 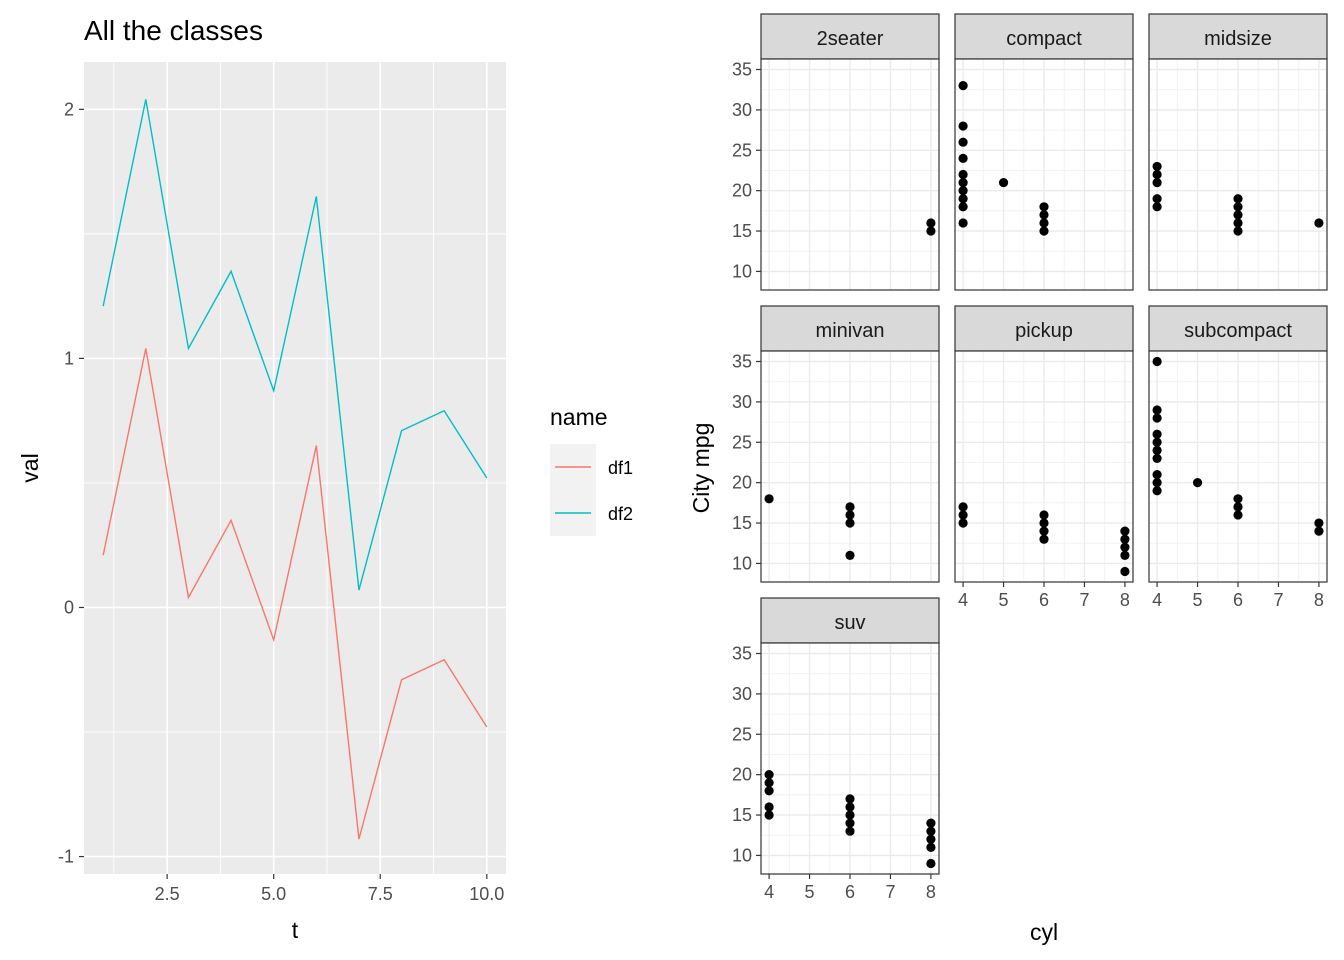 I want to click on facet-x-axis-title: cyl, so click(x=1044, y=932).